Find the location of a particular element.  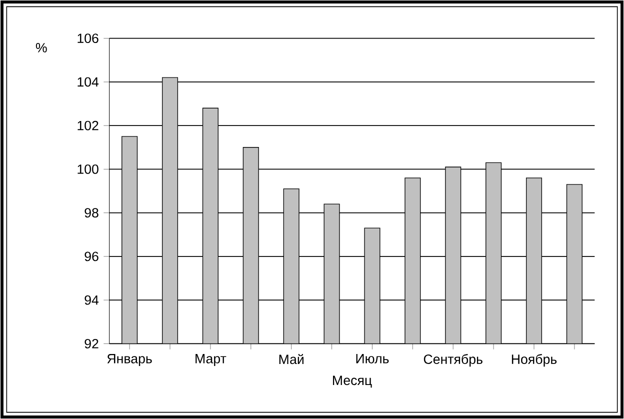

x-tick-label: Сентябрь is located at coordinates (453, 360).